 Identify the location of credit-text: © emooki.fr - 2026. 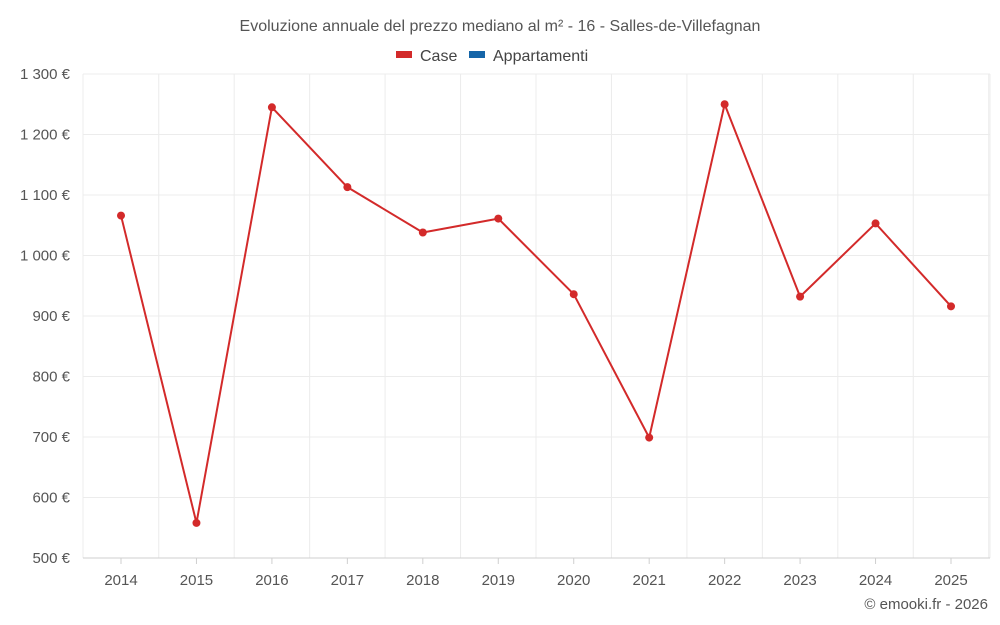
(926, 604).